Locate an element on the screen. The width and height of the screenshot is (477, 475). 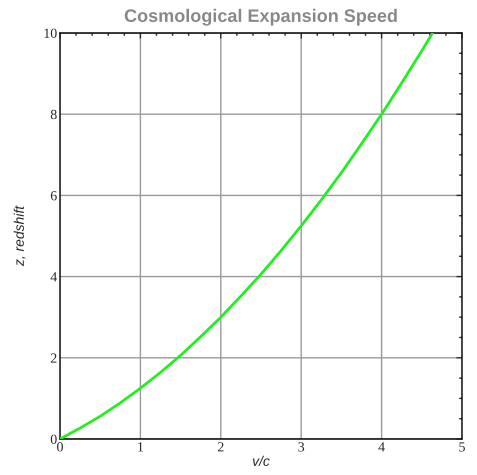
y-tick-label: 8 is located at coordinates (53, 115).